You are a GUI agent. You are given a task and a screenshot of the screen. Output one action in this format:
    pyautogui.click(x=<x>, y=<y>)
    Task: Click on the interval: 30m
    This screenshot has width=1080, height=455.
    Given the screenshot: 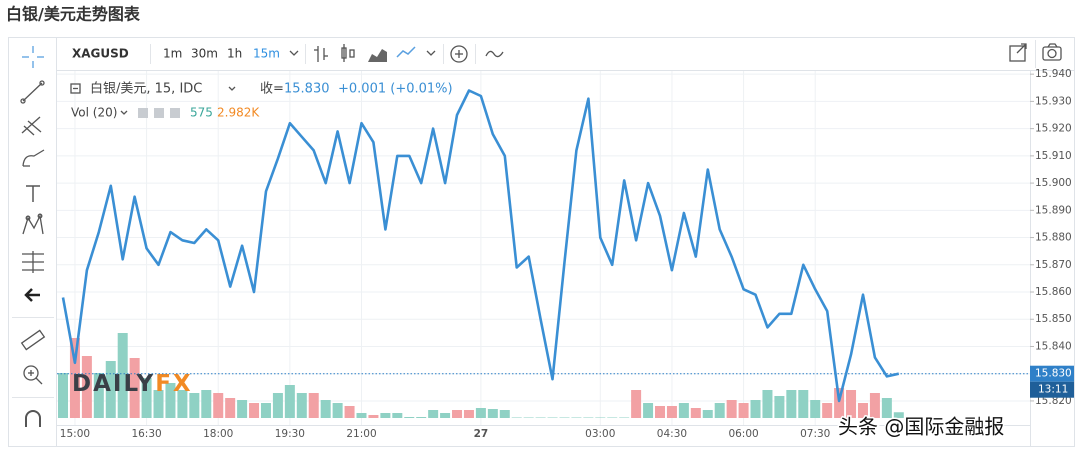 What is the action you would take?
    pyautogui.click(x=204, y=54)
    